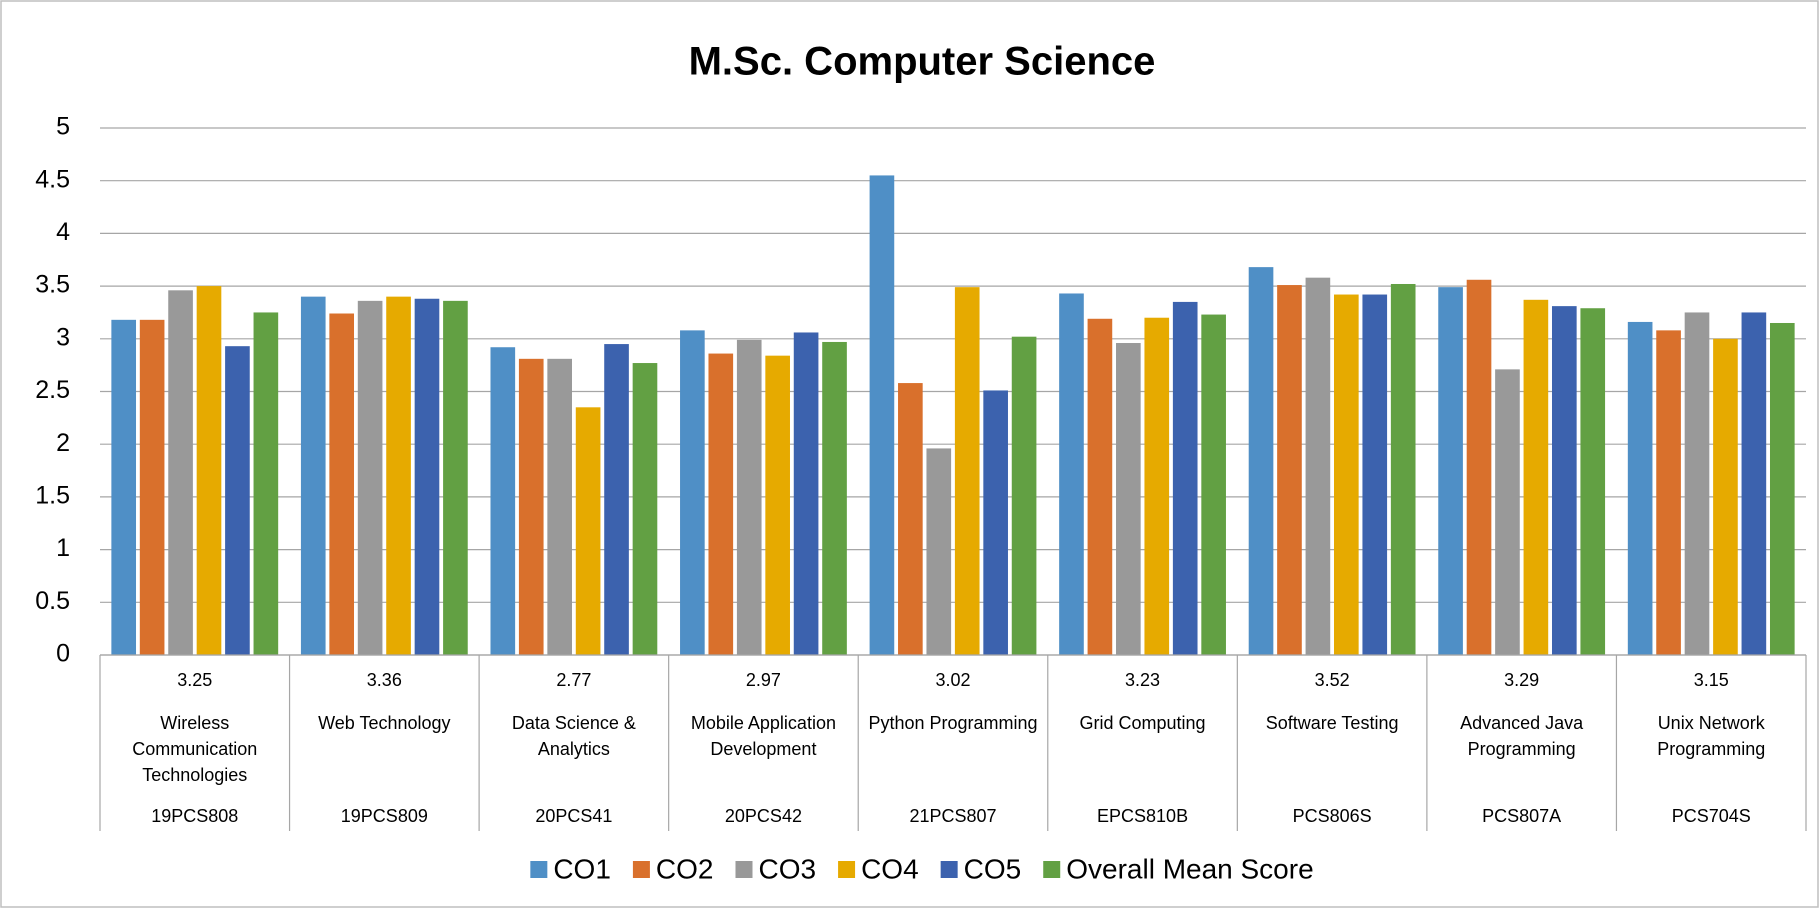 The image size is (1820, 909). I want to click on category-code: PCS806S, so click(1332, 816).